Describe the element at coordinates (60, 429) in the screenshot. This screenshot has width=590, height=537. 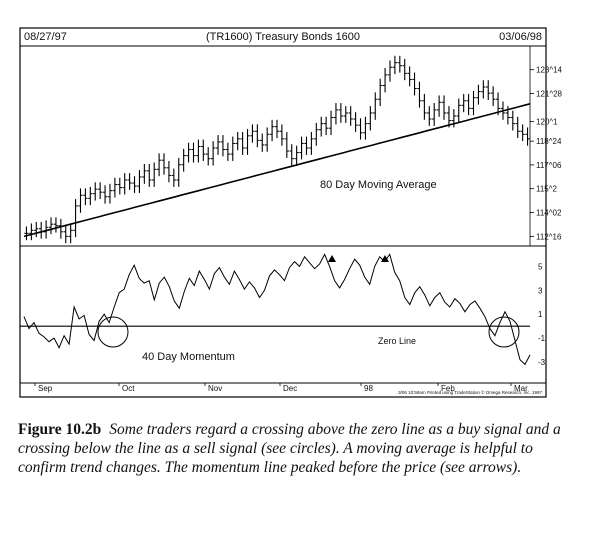
I see `figure-label: Figure 10.2b` at that location.